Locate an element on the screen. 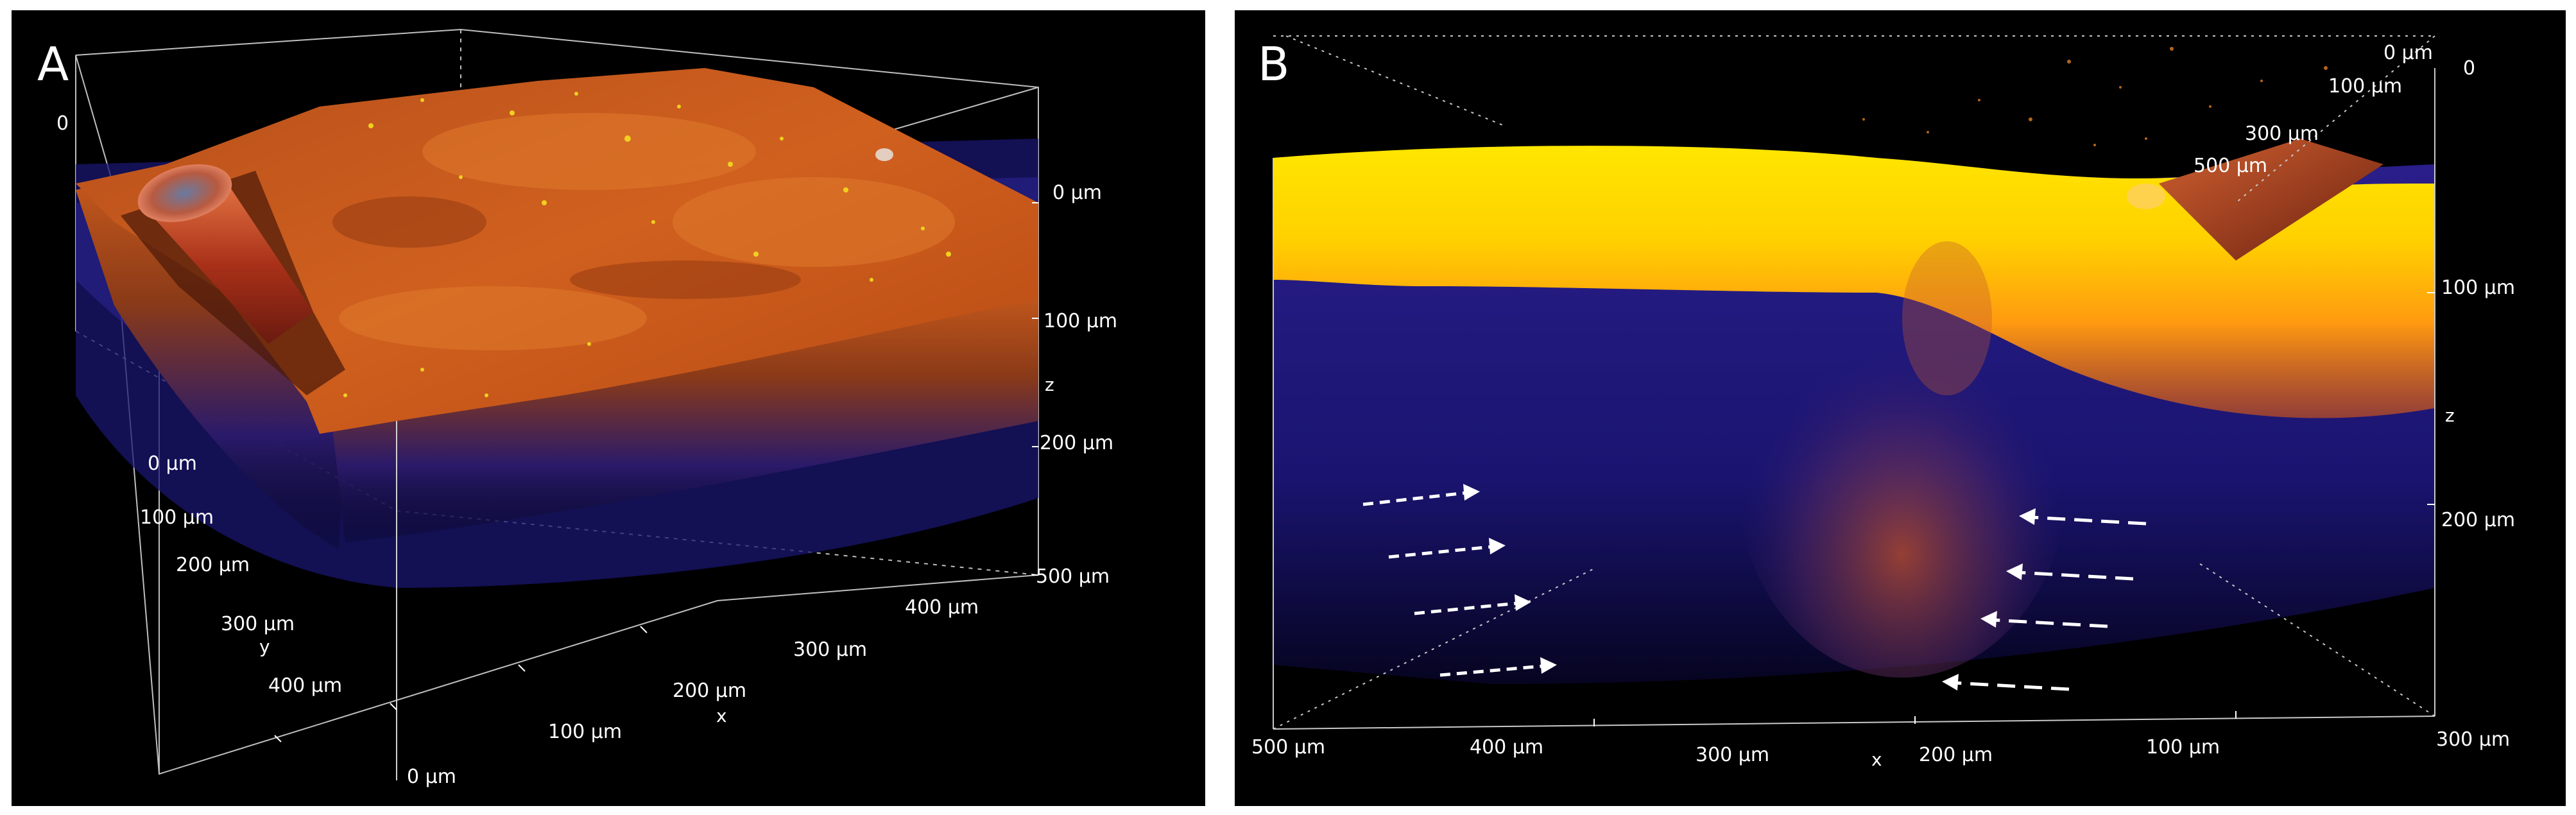 This screenshot has height=815, width=2576. panel-a-y-tick: 300 µm is located at coordinates (258, 624).